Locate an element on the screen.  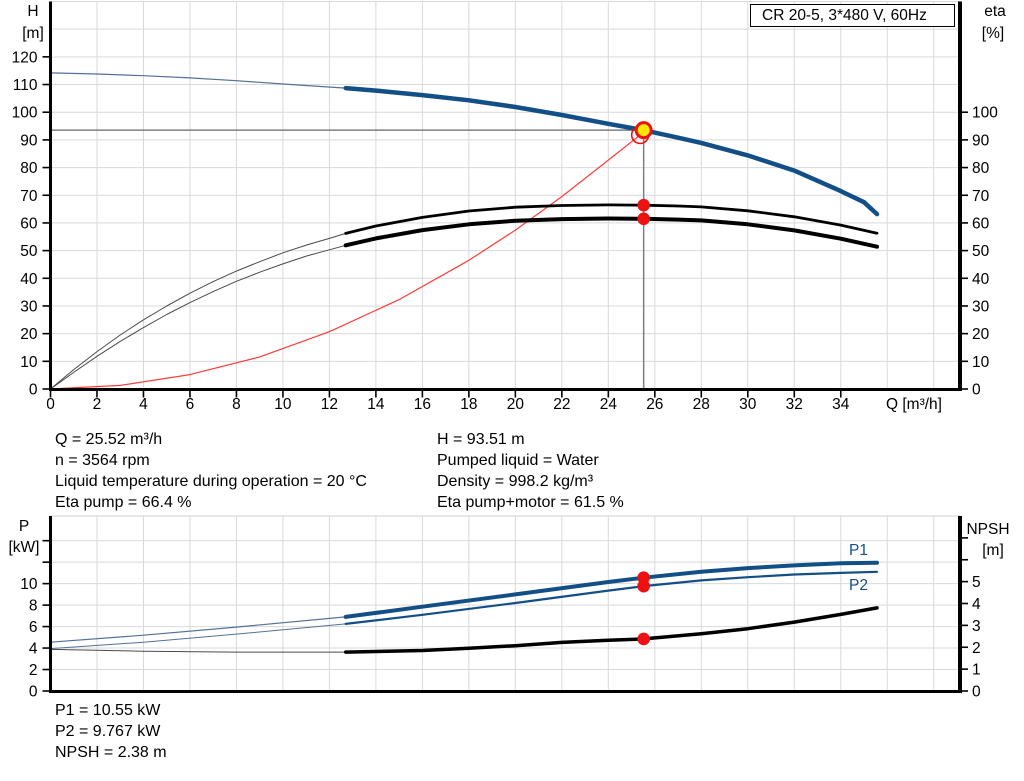
axis-label: 34 is located at coordinates (841, 404).